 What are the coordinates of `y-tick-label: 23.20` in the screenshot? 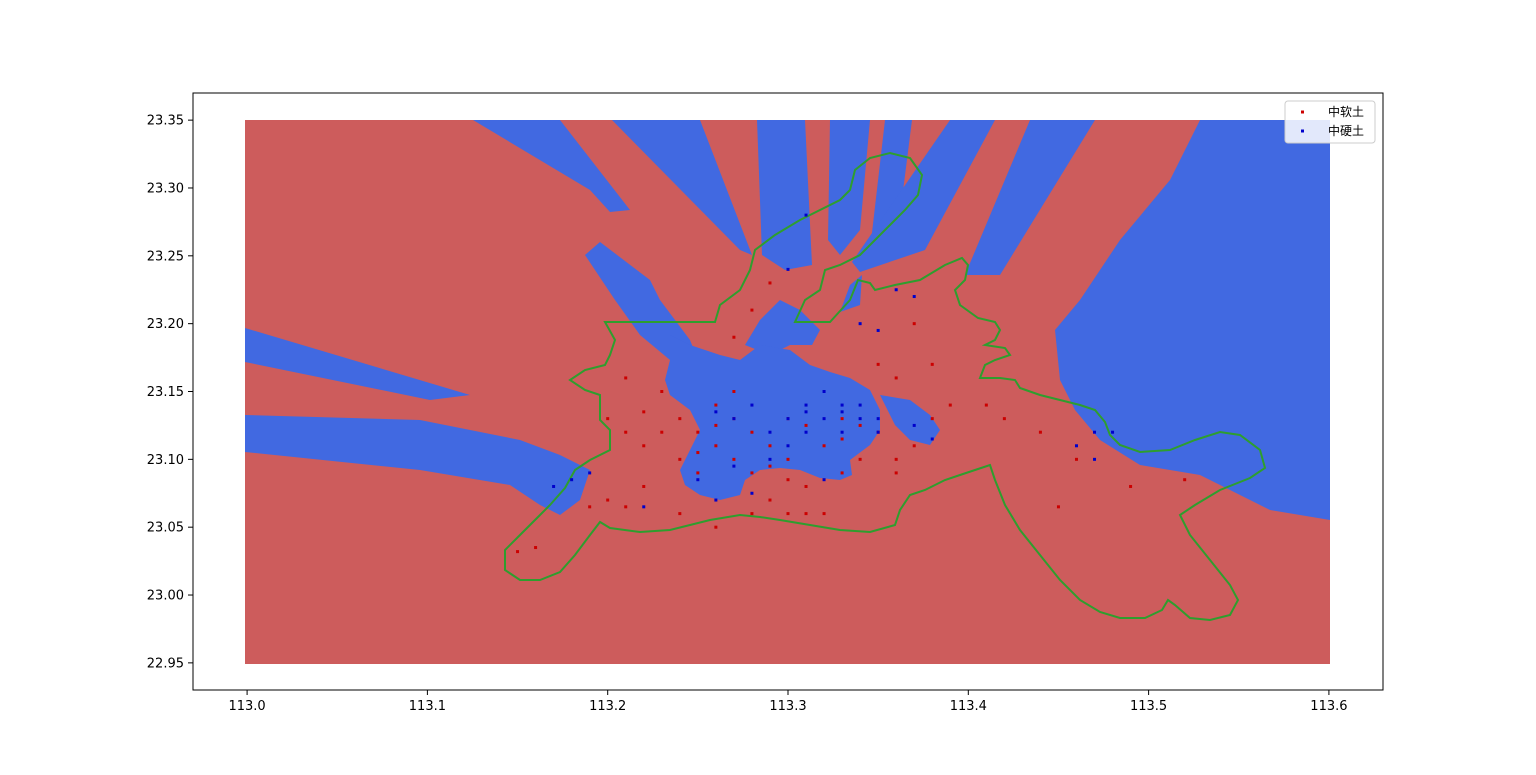 It's located at (165, 324).